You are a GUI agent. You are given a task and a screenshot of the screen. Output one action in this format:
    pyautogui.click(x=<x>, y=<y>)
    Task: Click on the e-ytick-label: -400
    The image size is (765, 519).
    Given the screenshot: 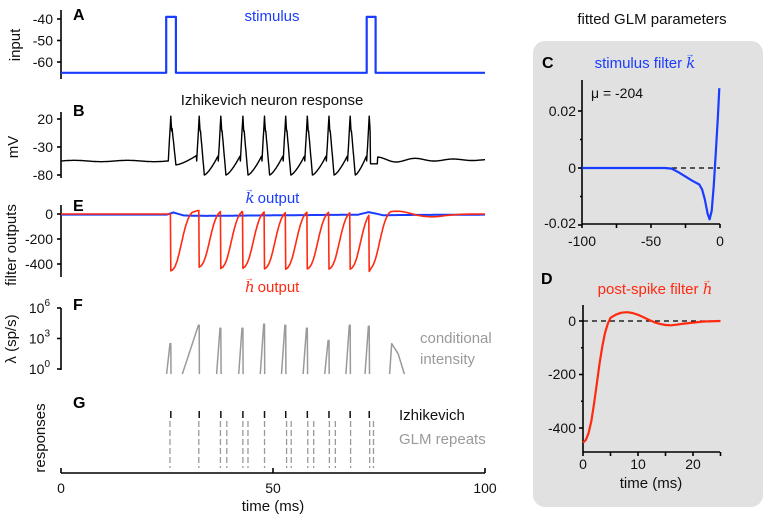 What is the action you would take?
    pyautogui.click(x=39, y=264)
    